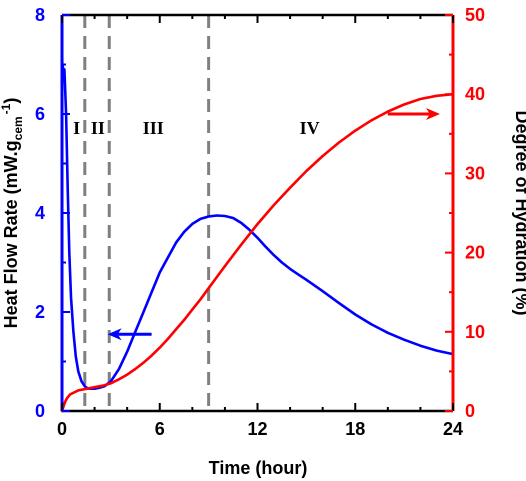 The width and height of the screenshot is (526, 481). Describe the element at coordinates (18, 128) in the screenshot. I see `left-y-axis-title-subscript: cem` at that location.